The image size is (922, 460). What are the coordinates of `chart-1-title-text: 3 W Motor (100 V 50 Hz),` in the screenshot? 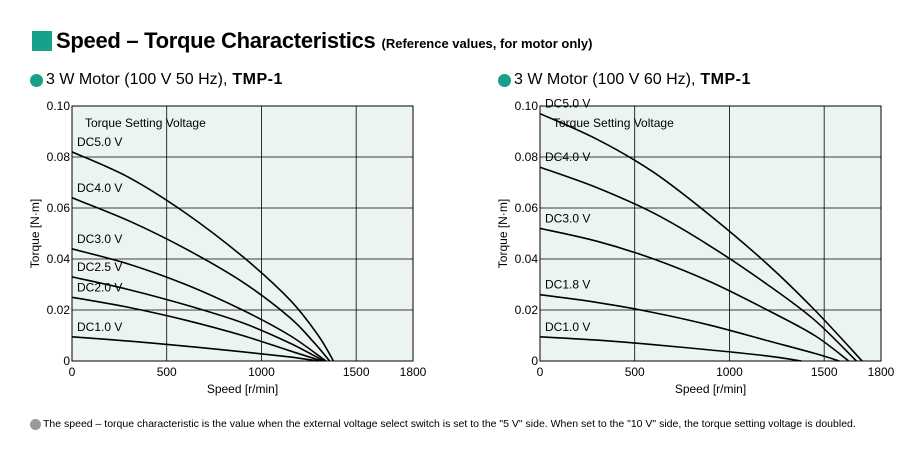 It's located at (137, 79).